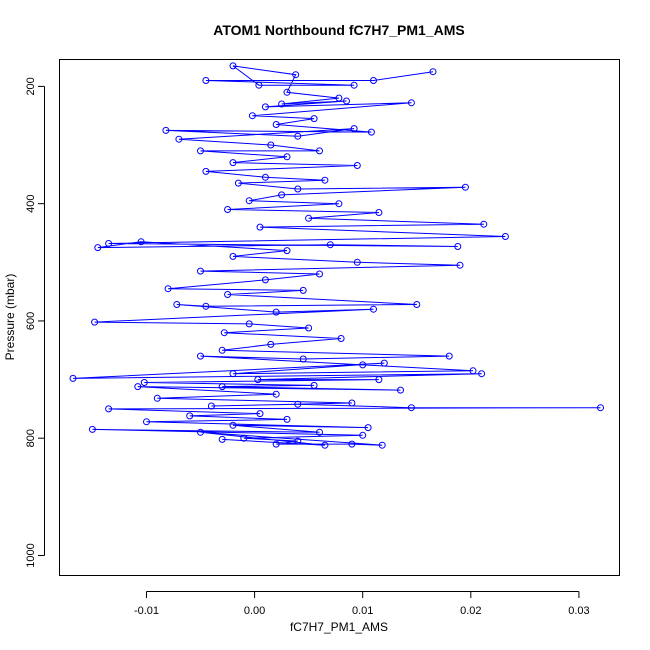  I want to click on y-axis: 200 400 600 800 1000, so click(35, 322).